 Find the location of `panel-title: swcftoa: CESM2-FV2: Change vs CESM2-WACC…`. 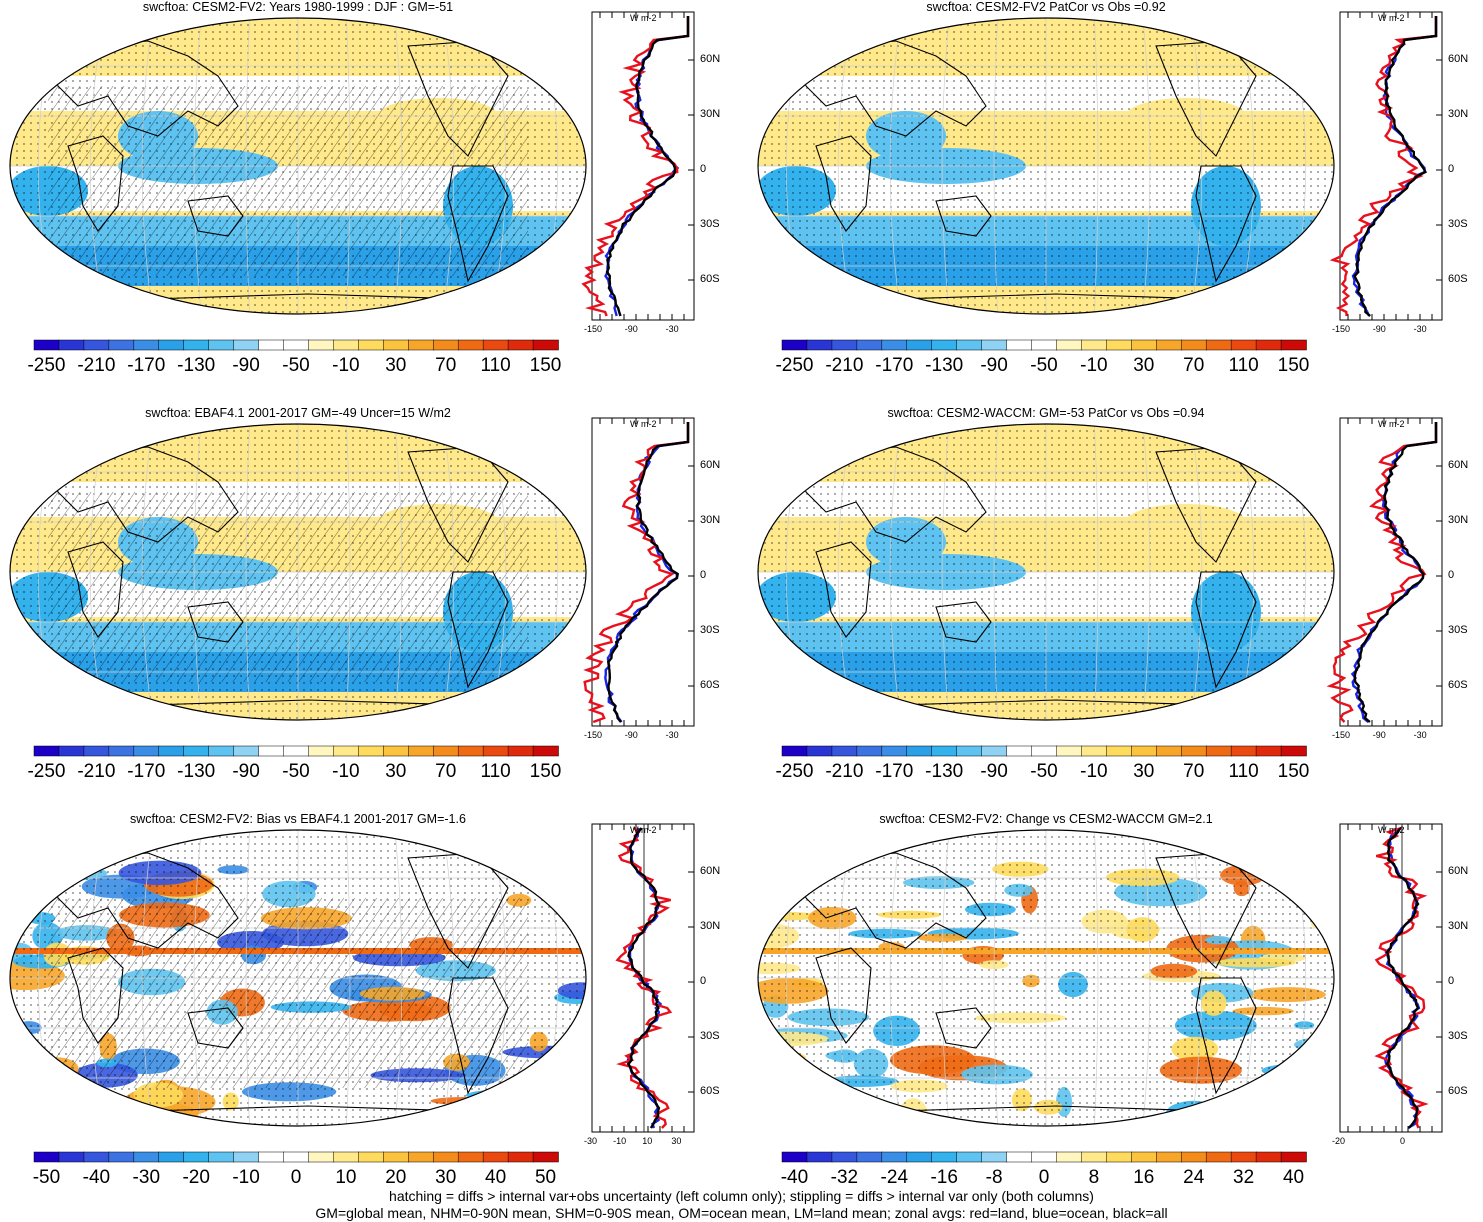

panel-title: swcftoa: CESM2-FV2: Change vs CESM2-WACC… is located at coordinates (1046, 819).